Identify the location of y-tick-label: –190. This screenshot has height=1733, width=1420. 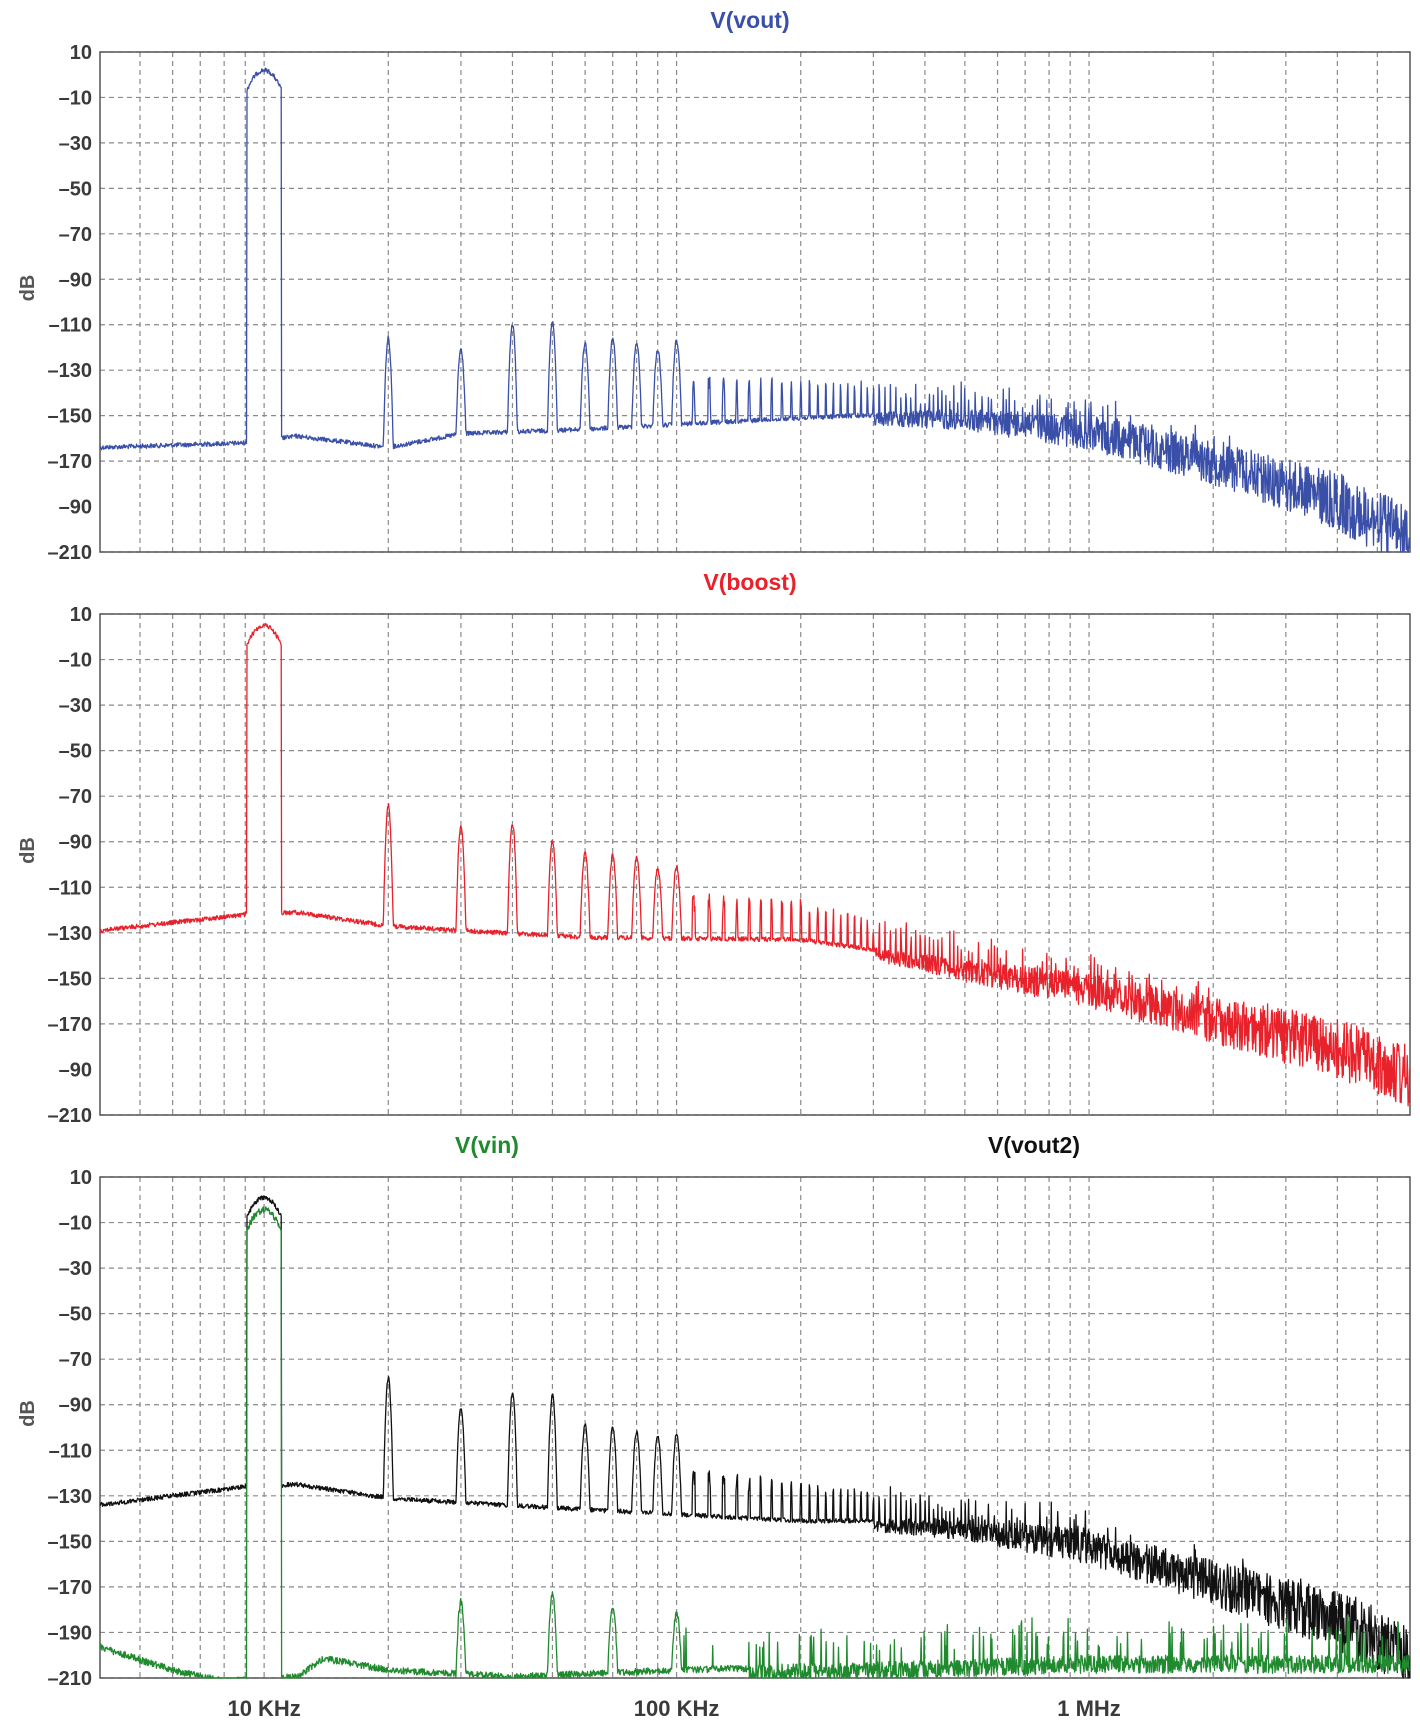
(70, 1633).